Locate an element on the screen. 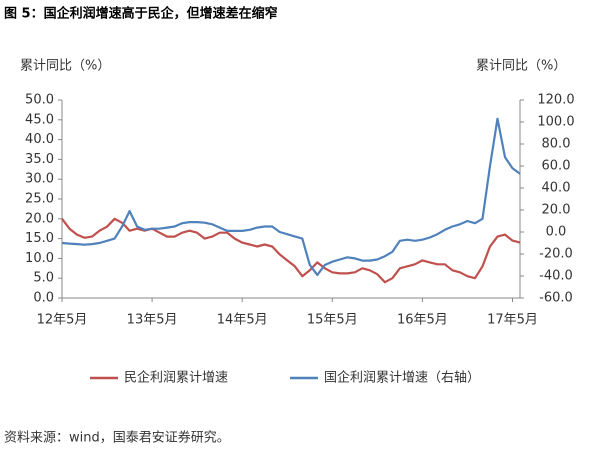  y-tick-label: 5.0 is located at coordinates (43, 278).